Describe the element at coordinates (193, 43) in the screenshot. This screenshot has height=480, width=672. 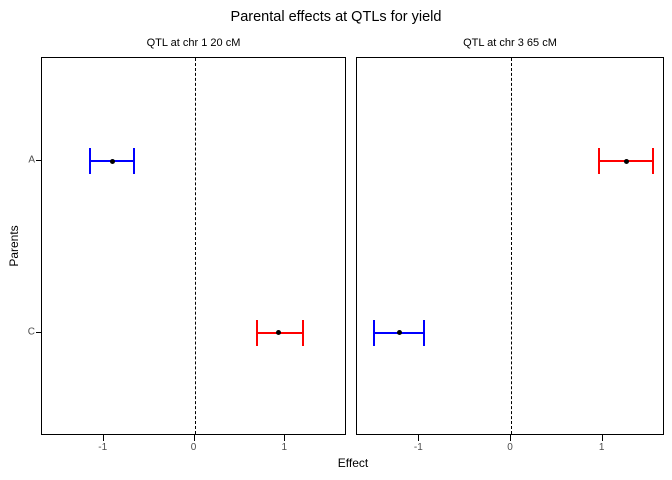
I see `facet-strip-1: QTL at chr 1 20 cM` at that location.